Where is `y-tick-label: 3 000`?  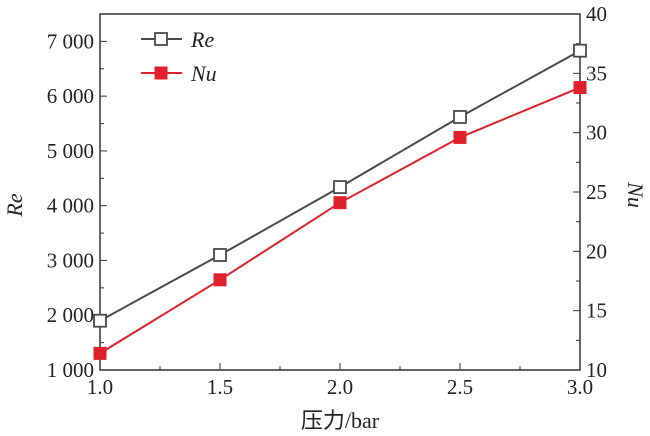 y-tick-label: 3 000 is located at coordinates (70, 260).